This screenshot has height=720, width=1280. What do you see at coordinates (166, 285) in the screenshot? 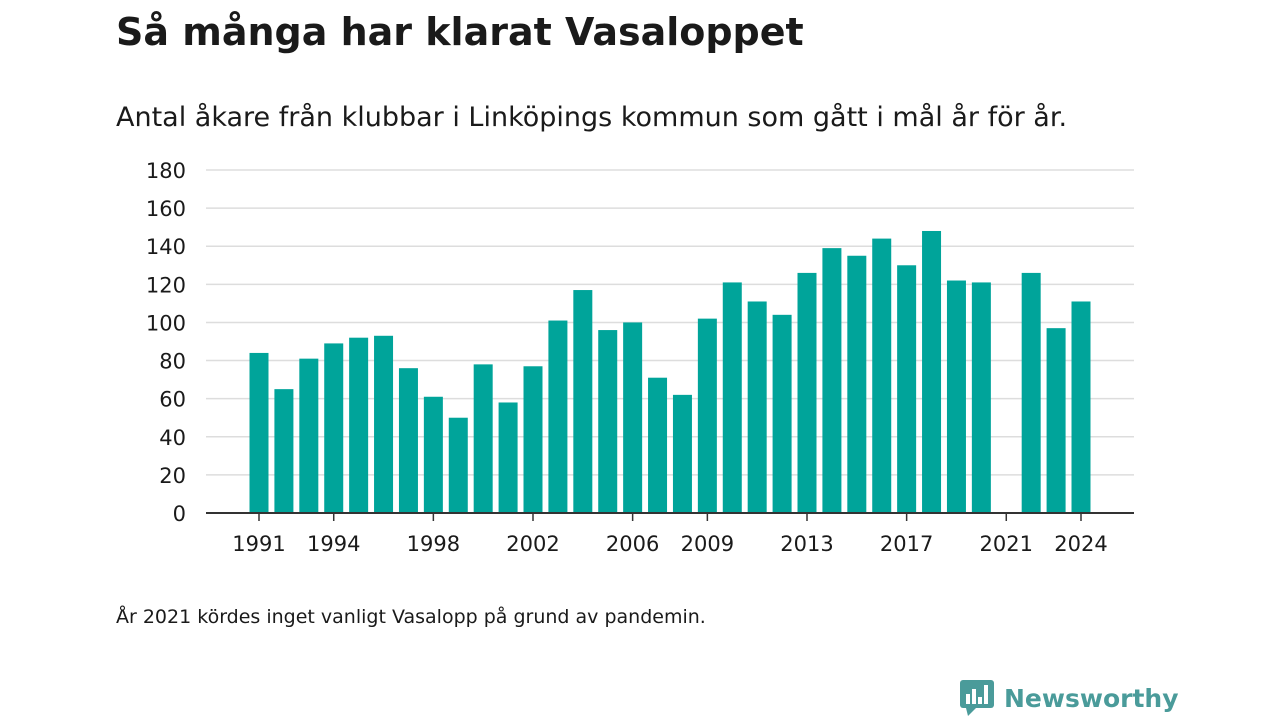
I see `y-tick-label: 120` at bounding box center [166, 285].